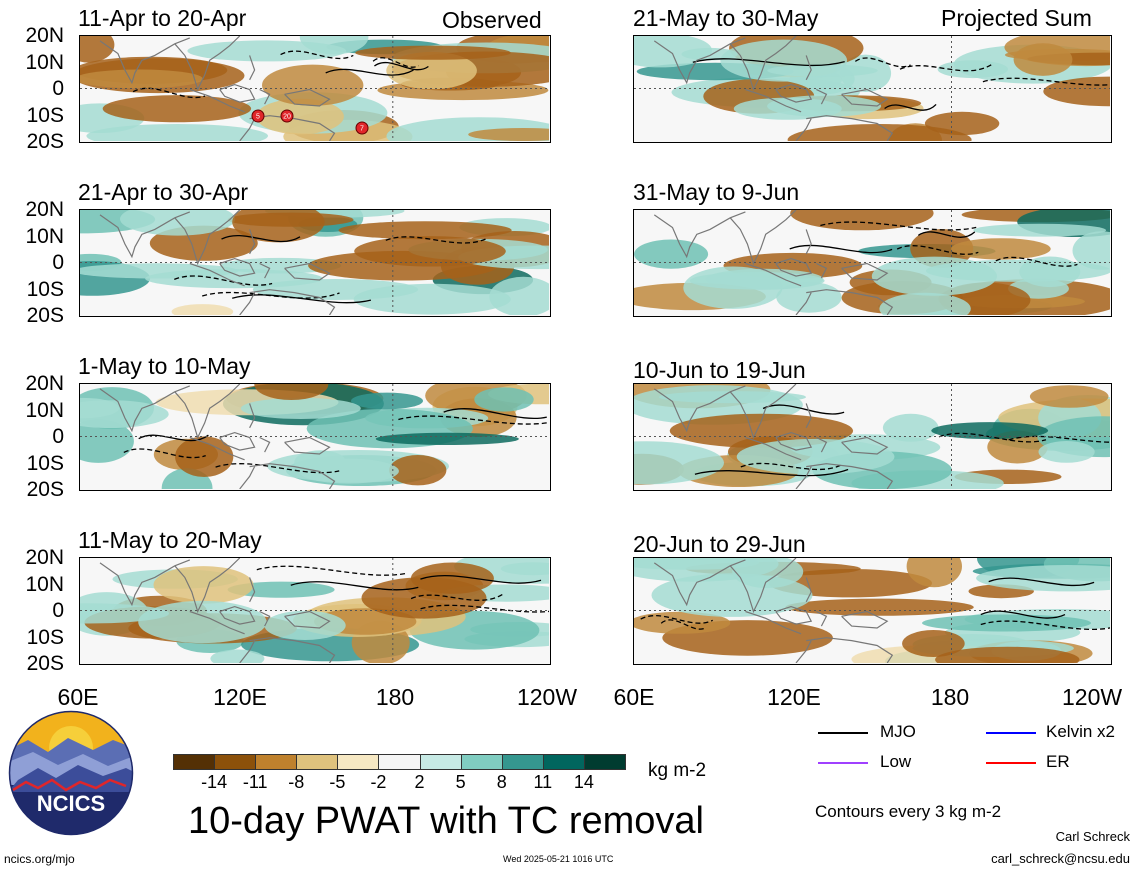  What do you see at coordinates (1058, 761) in the screenshot?
I see `legend-label-er: ER` at bounding box center [1058, 761].